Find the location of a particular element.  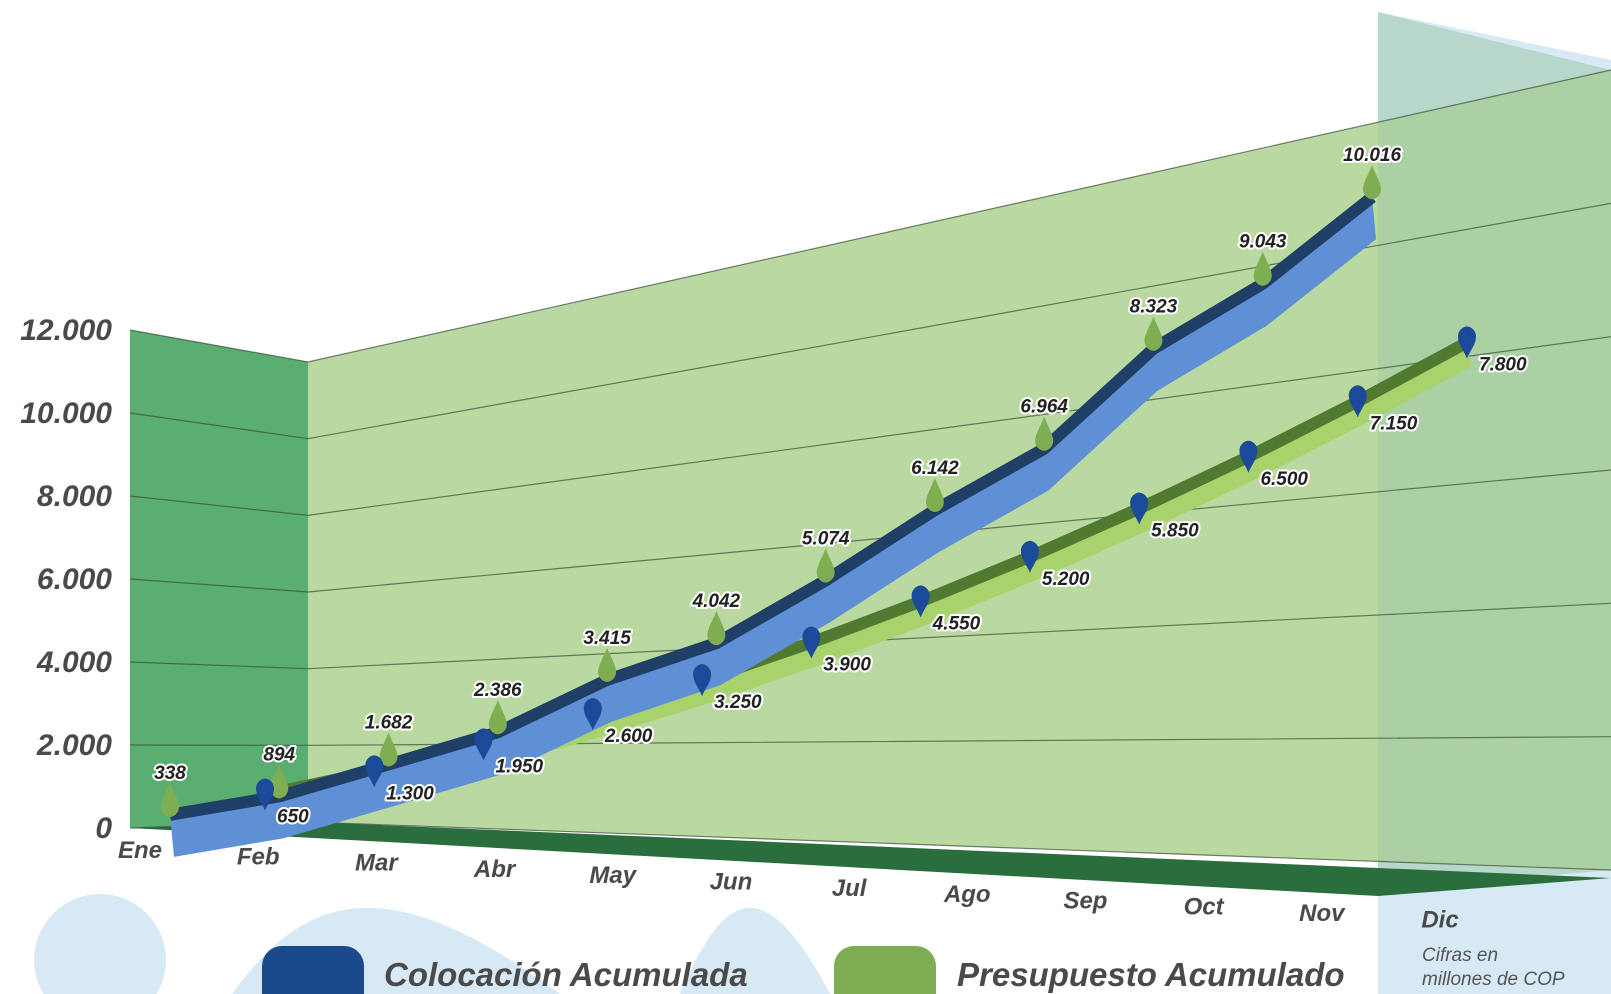

x-tick-label: Jul is located at coordinates (850, 888).